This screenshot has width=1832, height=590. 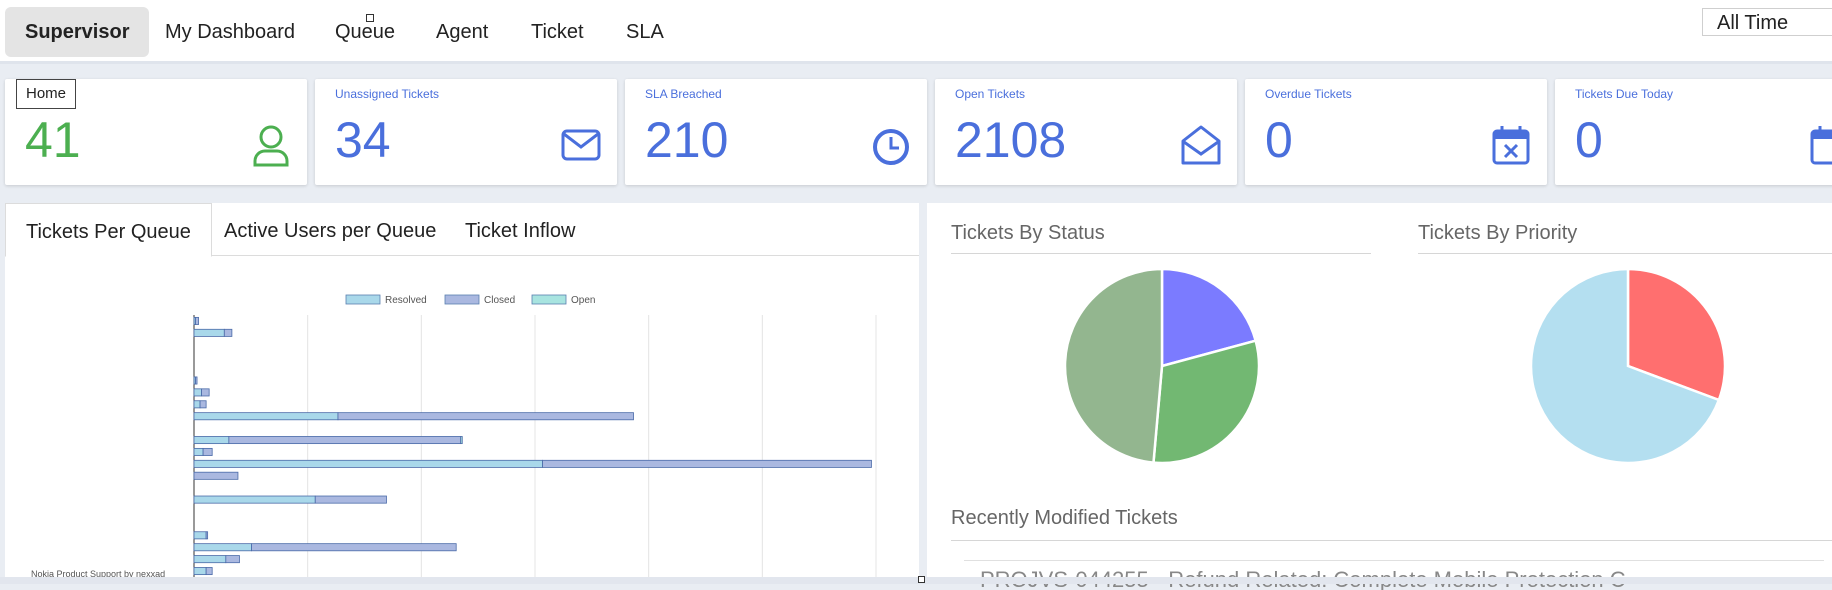 I want to click on calendar-x-icon, so click(x=1511, y=145).